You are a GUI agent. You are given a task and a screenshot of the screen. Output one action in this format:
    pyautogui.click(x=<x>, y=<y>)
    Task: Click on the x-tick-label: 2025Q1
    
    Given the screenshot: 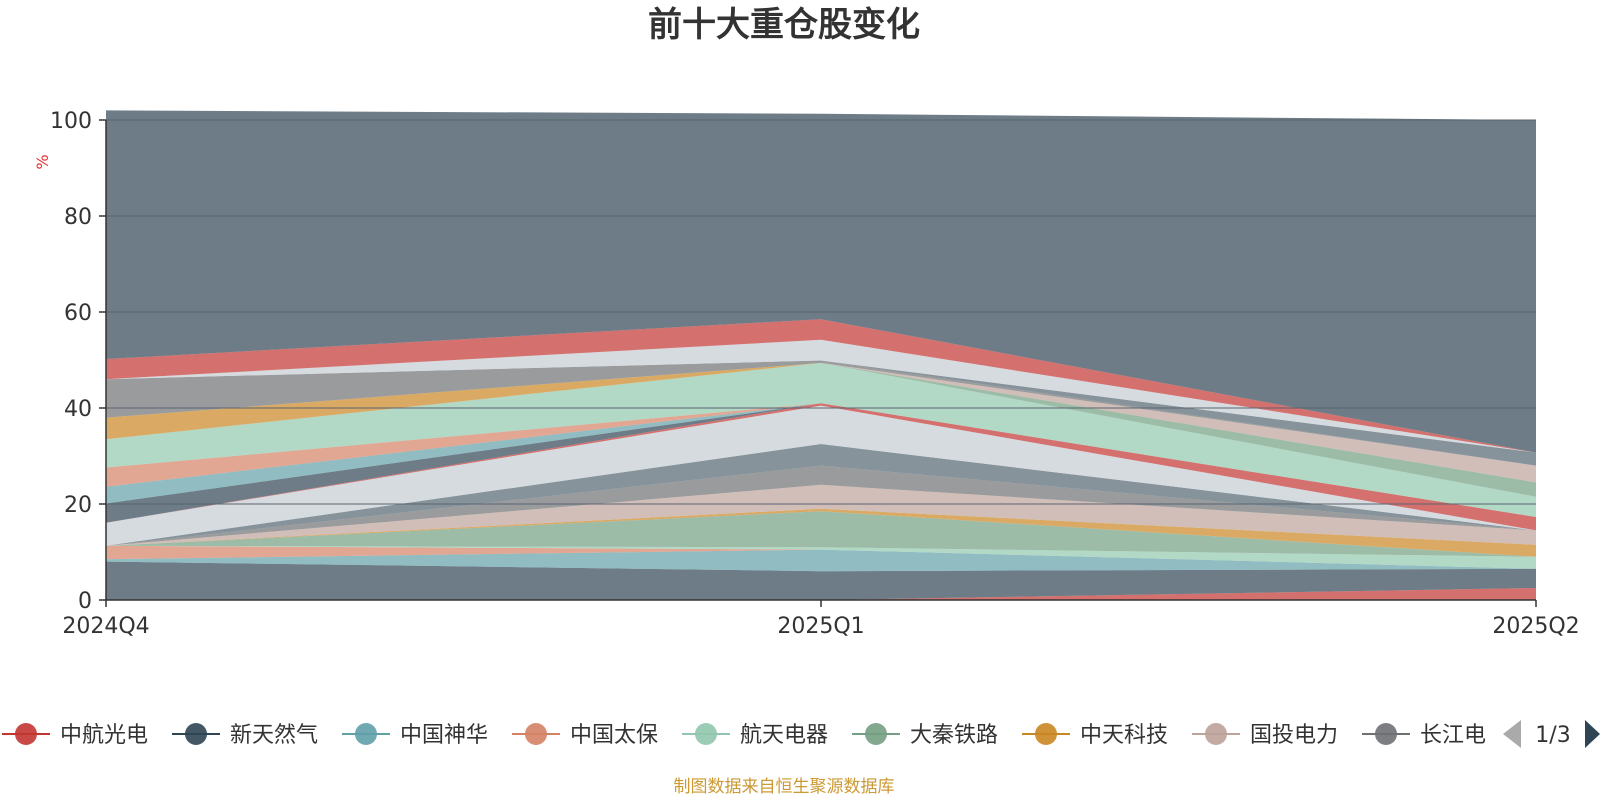 What is the action you would take?
    pyautogui.click(x=820, y=626)
    